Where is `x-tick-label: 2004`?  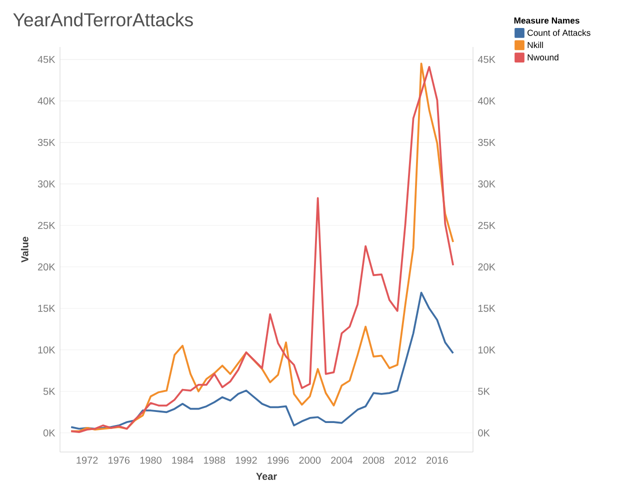 x-tick-label: 2004 is located at coordinates (342, 460).